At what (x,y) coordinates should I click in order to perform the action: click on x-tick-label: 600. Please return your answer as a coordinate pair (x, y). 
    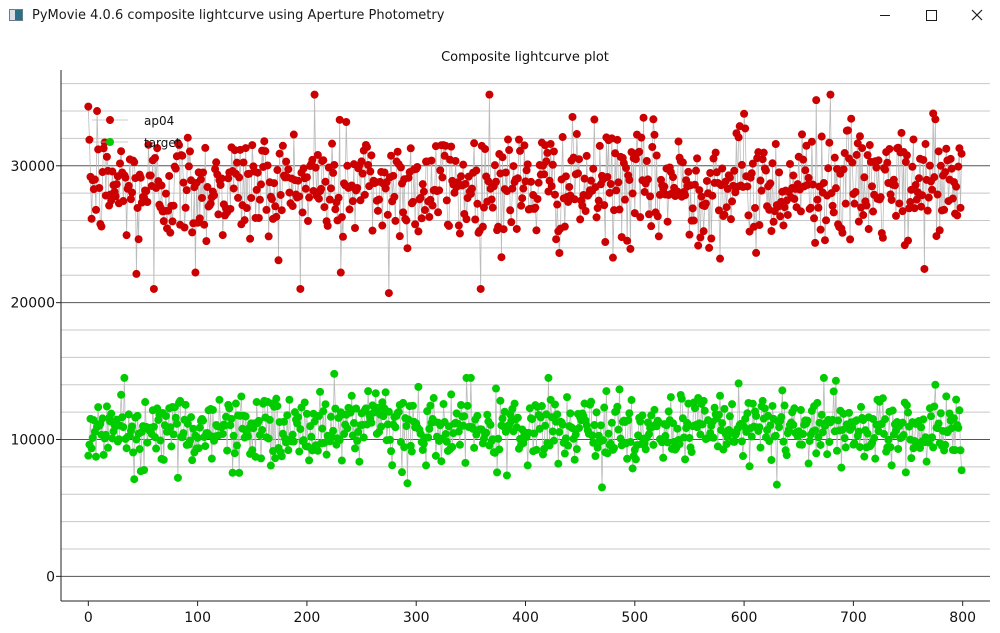
    Looking at the image, I should click on (744, 618).